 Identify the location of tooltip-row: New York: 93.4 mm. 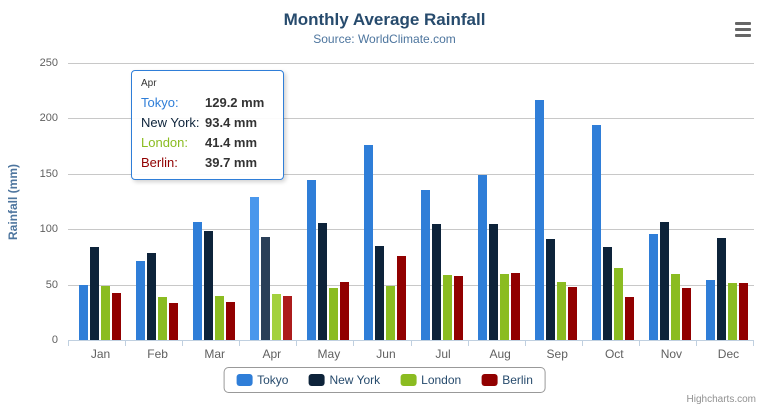
(202, 123).